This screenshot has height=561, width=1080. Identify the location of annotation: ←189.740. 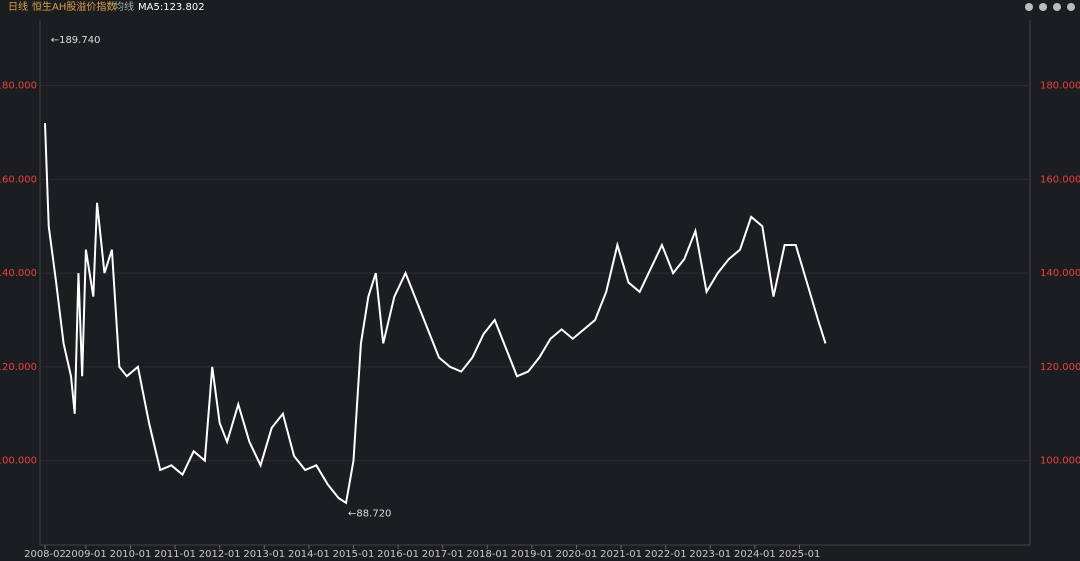
(76, 40).